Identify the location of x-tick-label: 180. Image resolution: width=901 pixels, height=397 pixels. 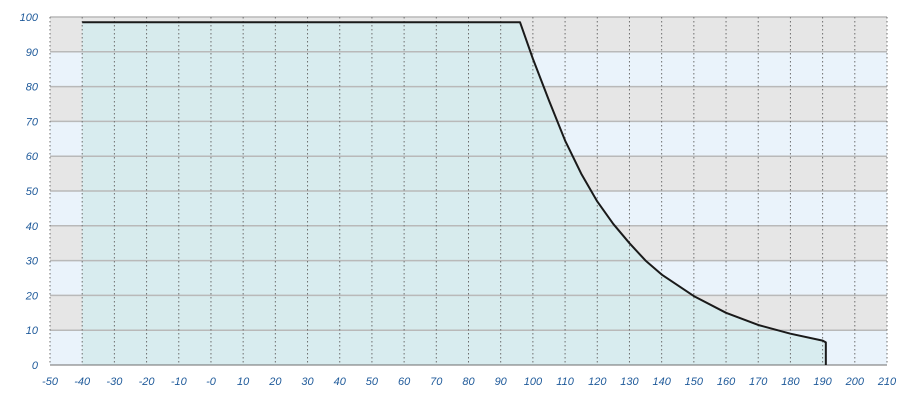
(790, 382).